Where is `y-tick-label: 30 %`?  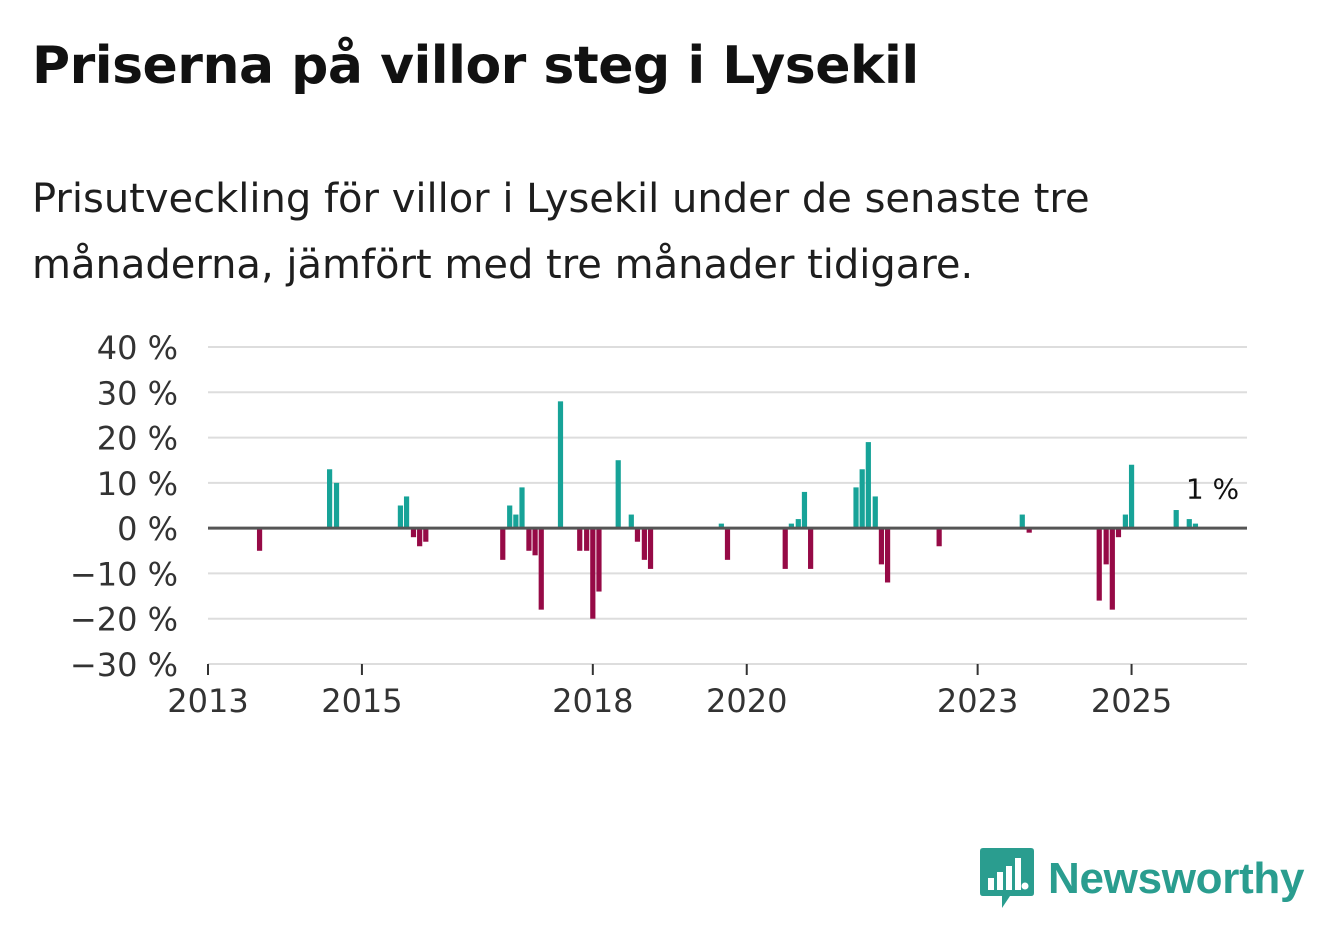
y-tick-label: 30 % is located at coordinates (137, 393).